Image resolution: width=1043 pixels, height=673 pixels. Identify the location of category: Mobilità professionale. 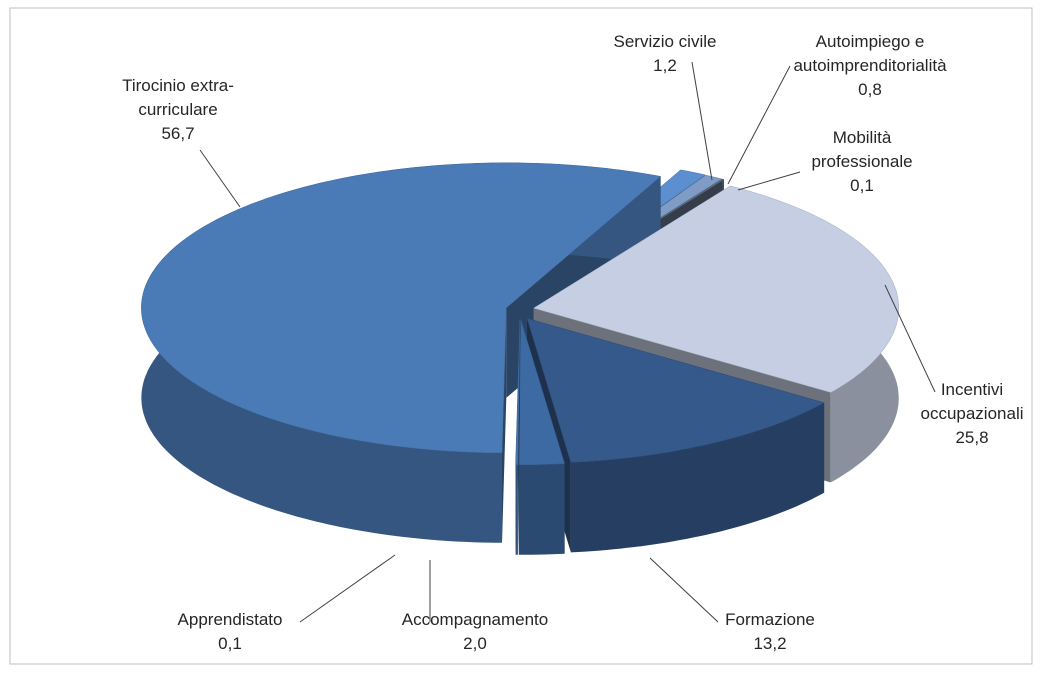
(862, 149).